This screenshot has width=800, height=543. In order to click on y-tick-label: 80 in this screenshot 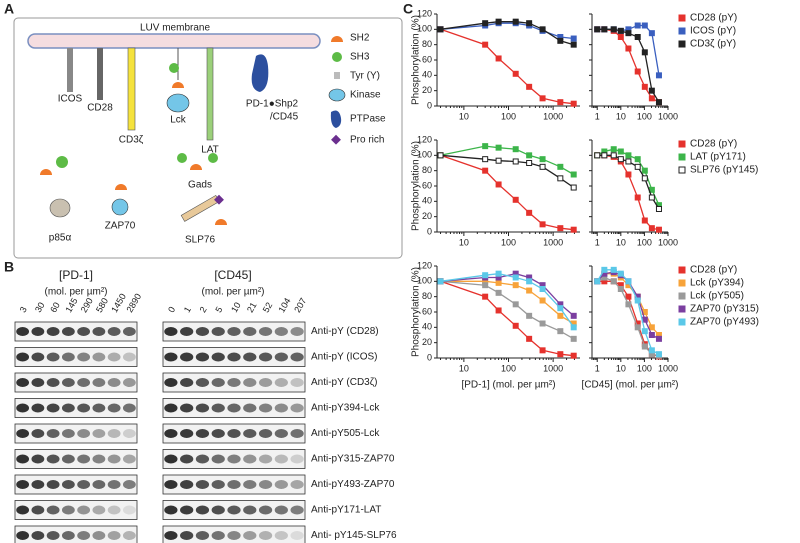, I will do `click(427, 170)`.